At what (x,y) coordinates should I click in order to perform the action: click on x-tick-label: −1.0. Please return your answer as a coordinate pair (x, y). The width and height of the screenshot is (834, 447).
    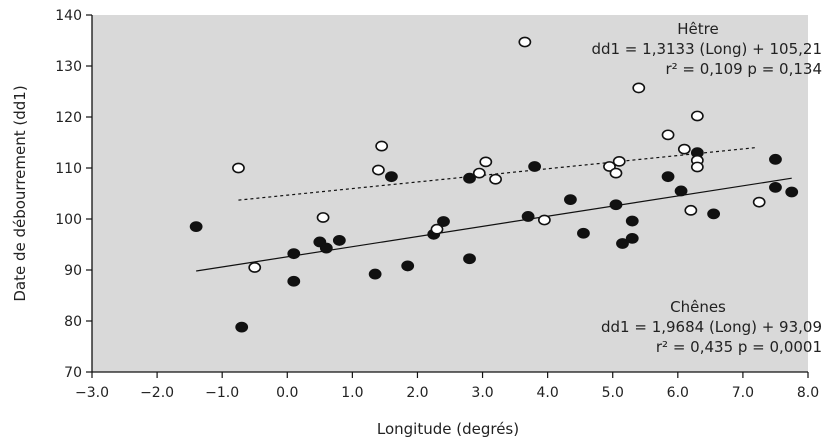
    Looking at the image, I should click on (222, 393).